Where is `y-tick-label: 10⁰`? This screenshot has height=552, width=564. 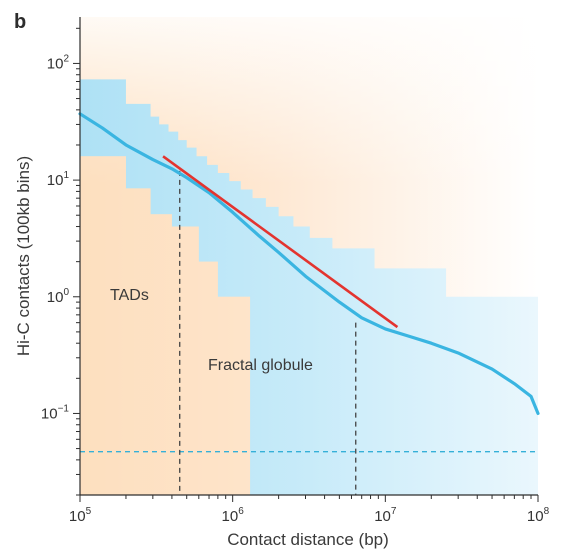
y-tick-label: 10⁰ is located at coordinates (58, 296).